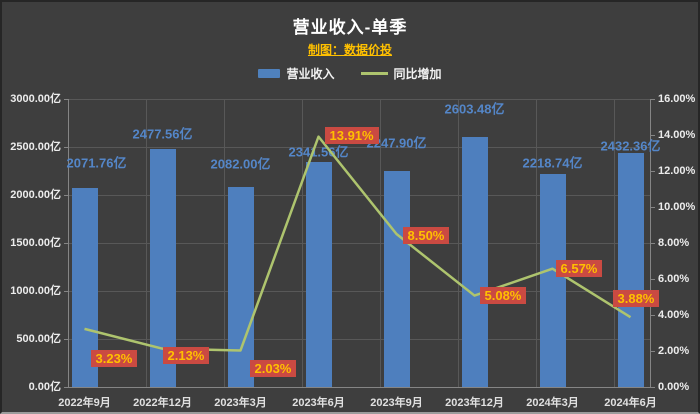 The height and width of the screenshot is (414, 700). What do you see at coordinates (426, 235) in the screenshot?
I see `growth-percent-label: 8.50%` at bounding box center [426, 235].